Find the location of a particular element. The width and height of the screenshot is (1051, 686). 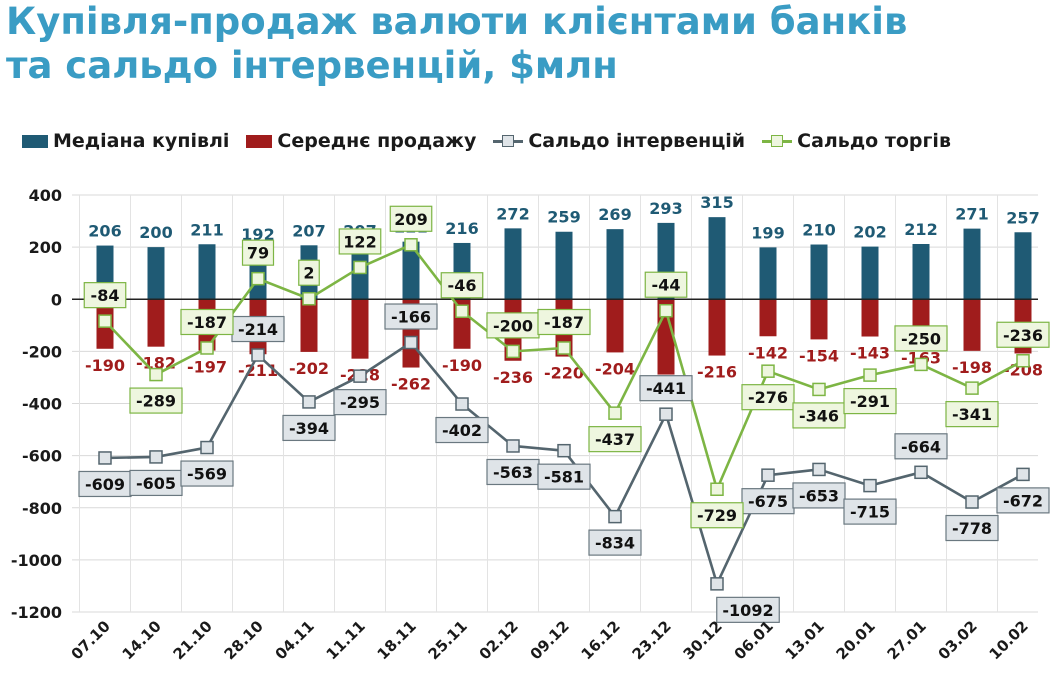

x-tick-label: 20.01 is located at coordinates (856, 640).